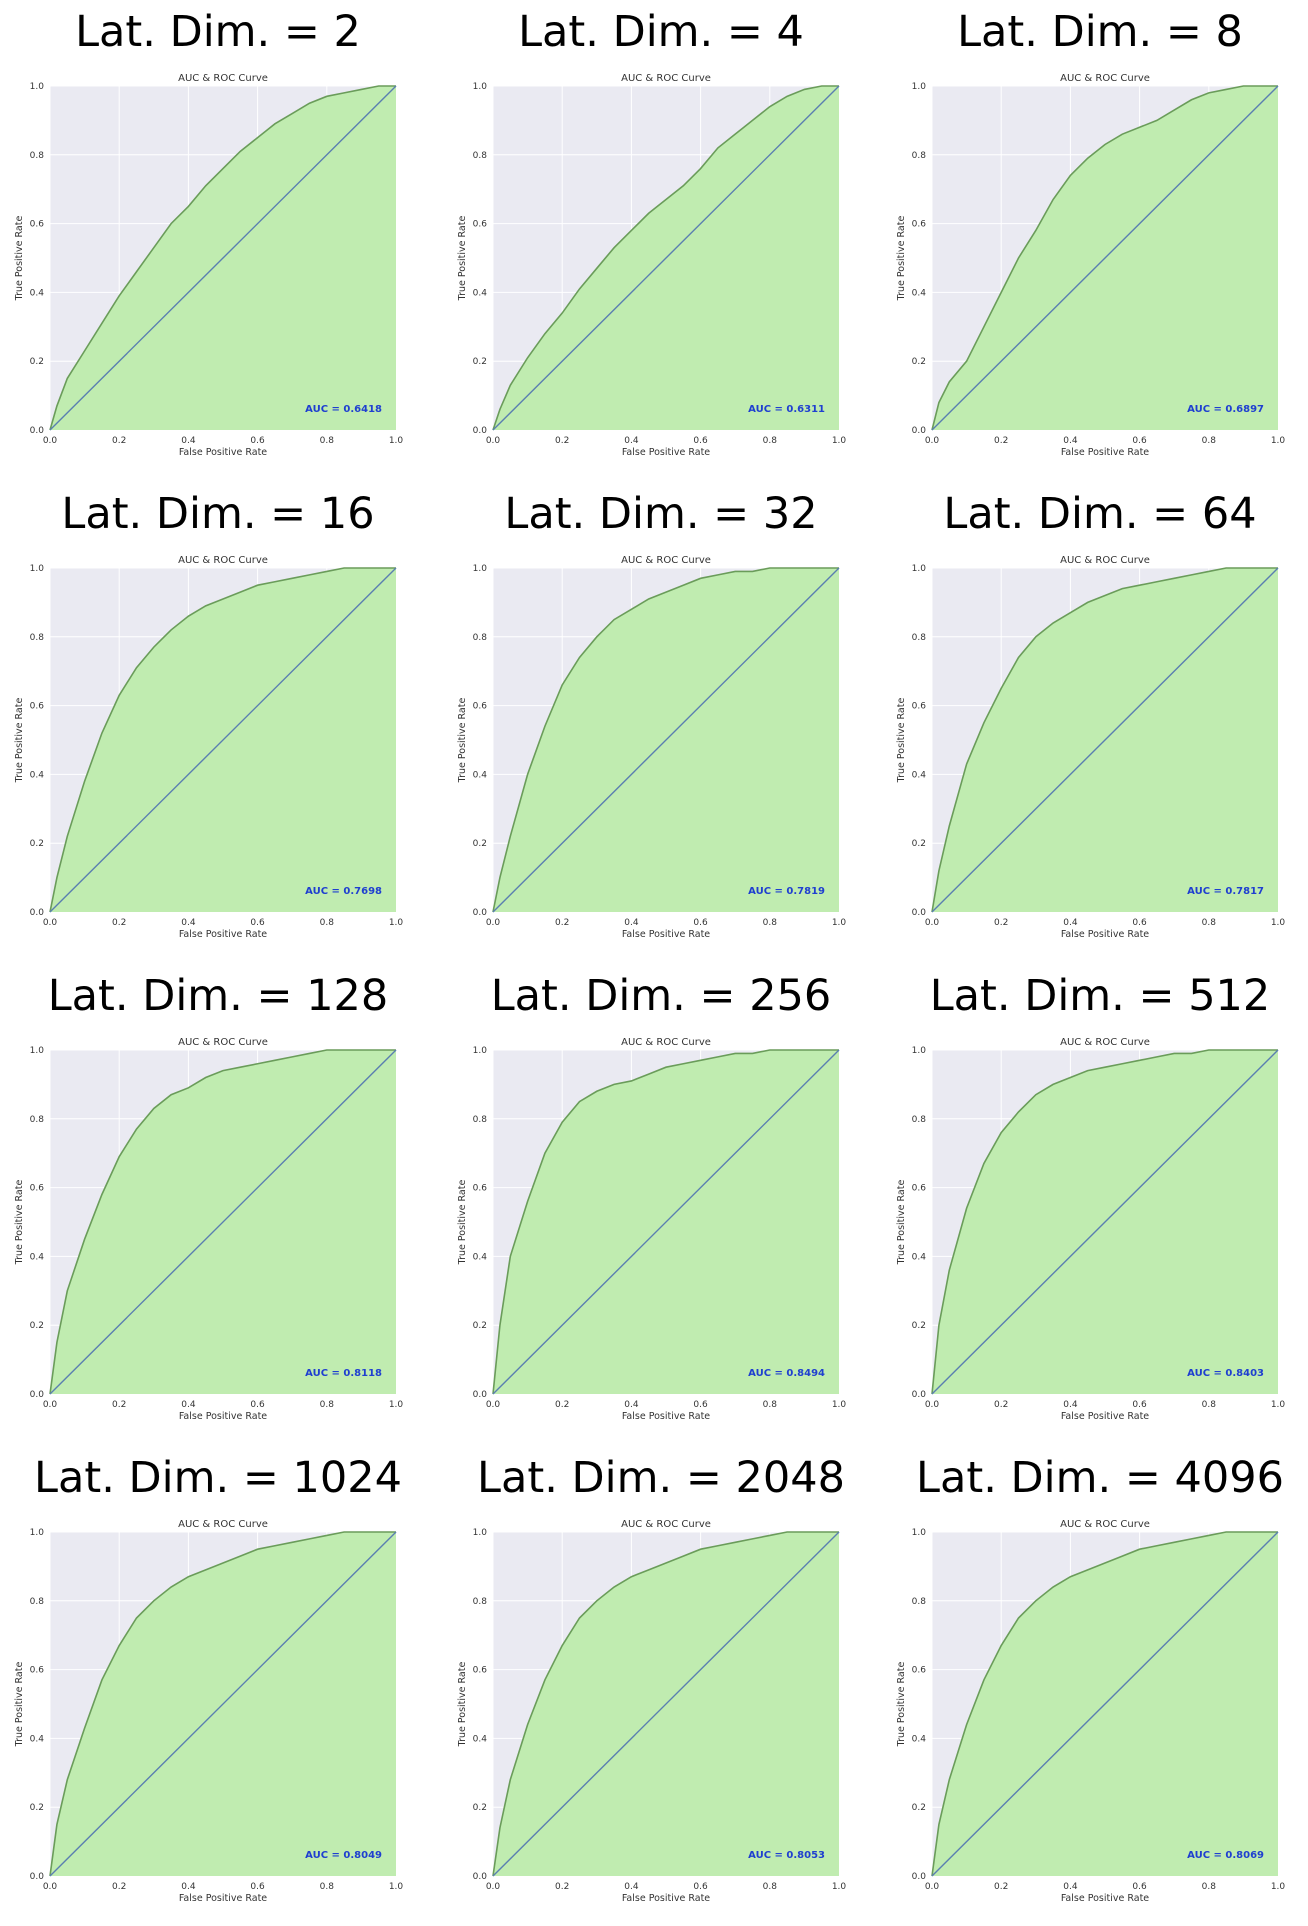 This screenshot has width=1308, height=1926. What do you see at coordinates (218, 32) in the screenshot?
I see `panel-title: Lat. Dim. = 2` at bounding box center [218, 32].